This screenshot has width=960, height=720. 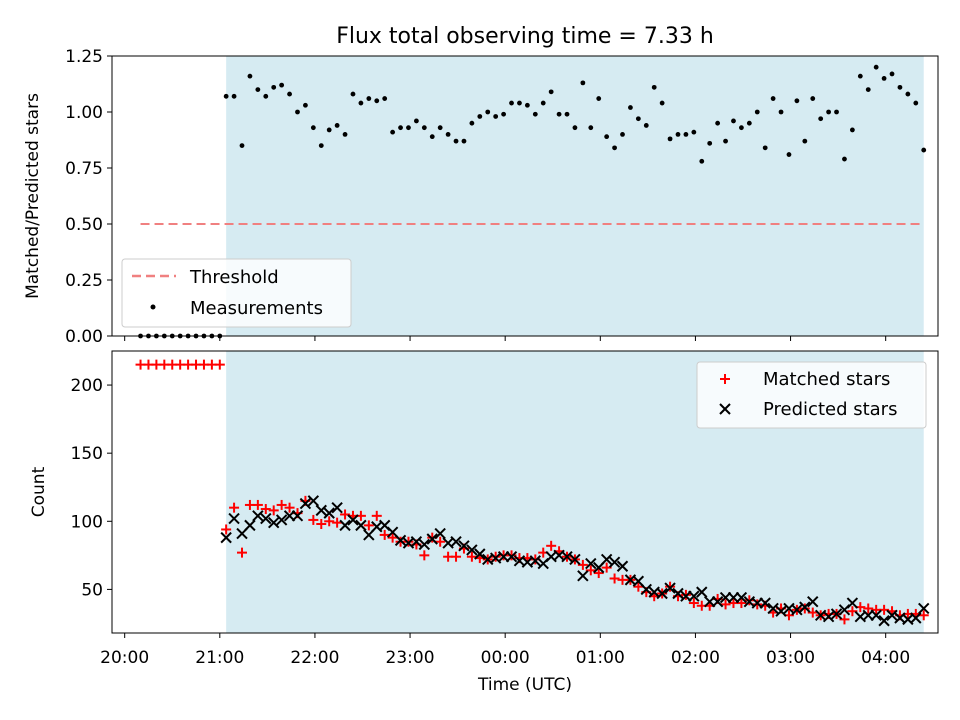 What do you see at coordinates (830, 409) in the screenshot?
I see `legend-predicted-label: Predicted stars` at bounding box center [830, 409].